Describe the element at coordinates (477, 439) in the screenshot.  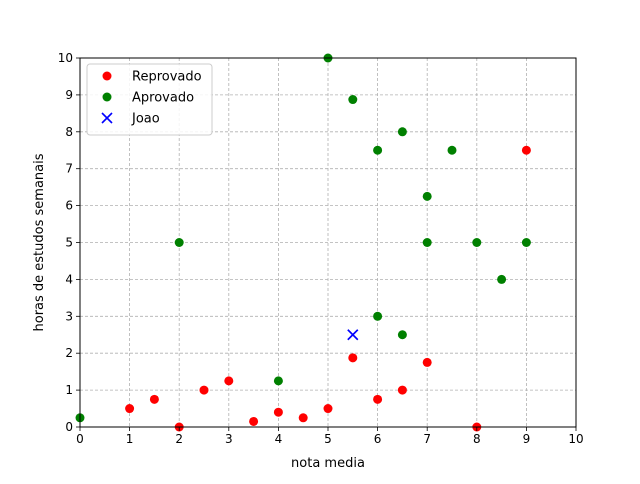
I see `x-tick-label: 8` at that location.